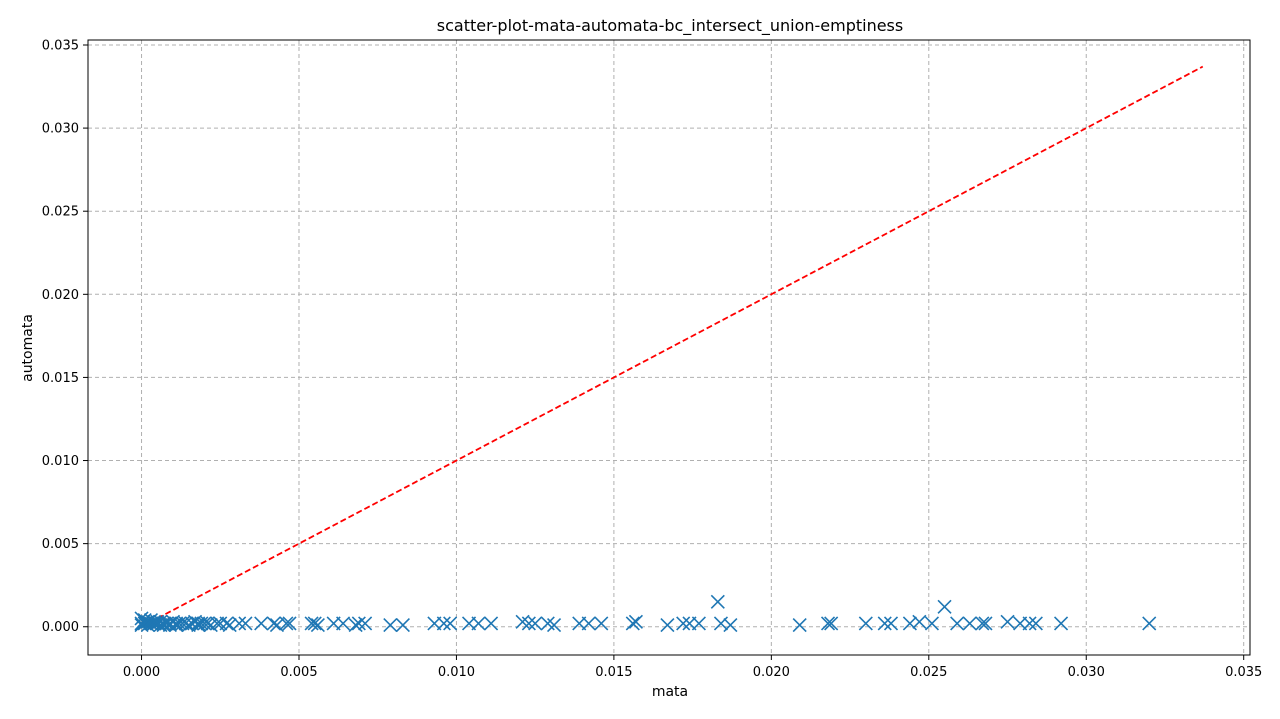 This screenshot has height=719, width=1280. What do you see at coordinates (1086, 672) in the screenshot?
I see `x-tick-label: 0.030` at bounding box center [1086, 672].